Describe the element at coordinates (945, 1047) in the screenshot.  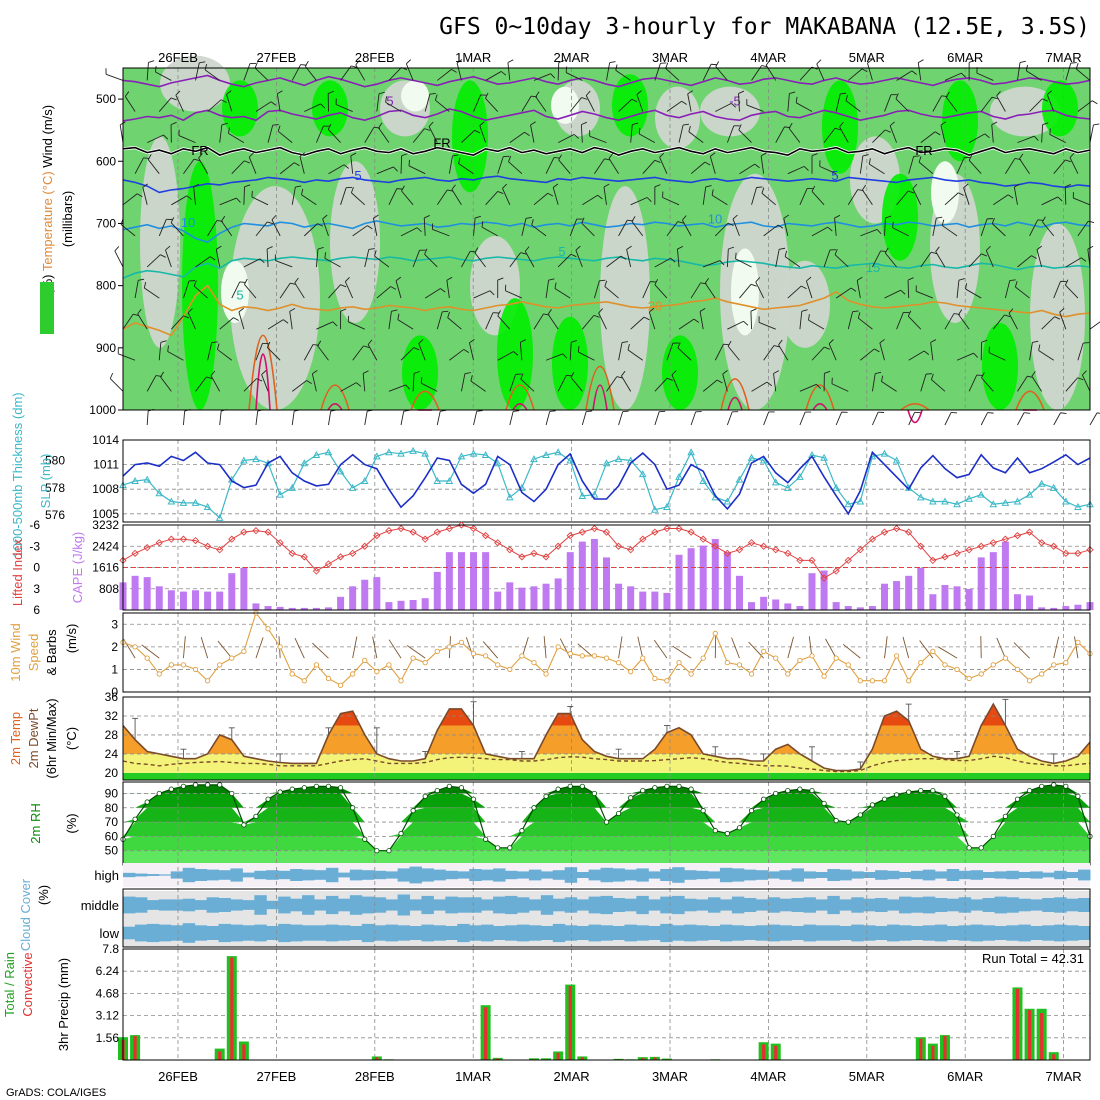
I see `precip-convective-bar` at that location.